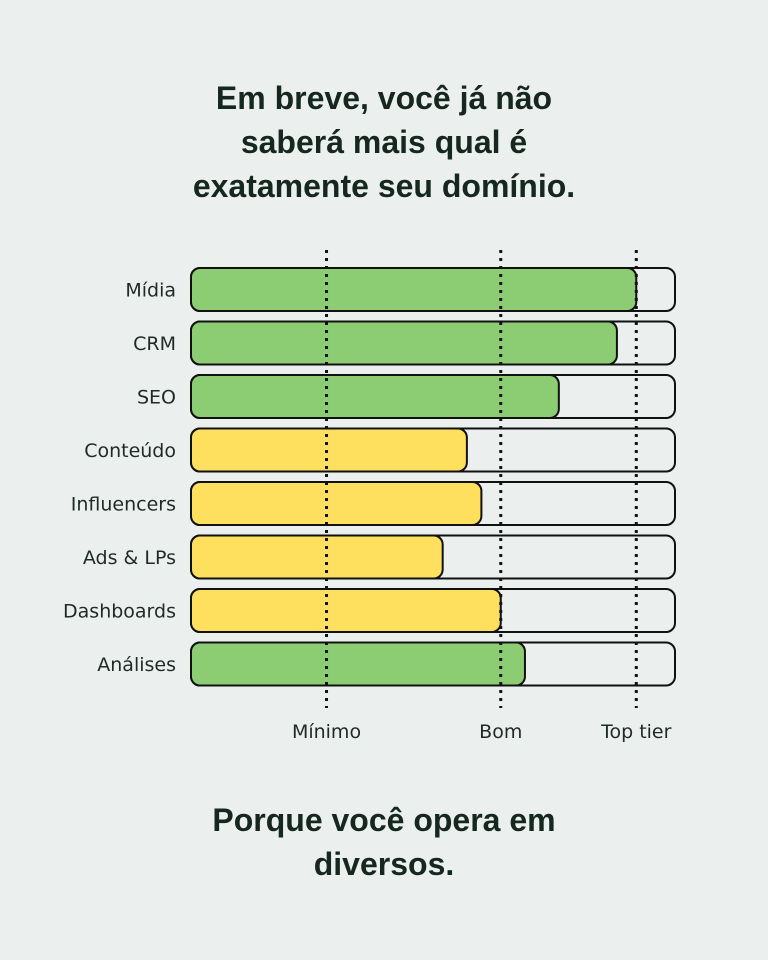 The image size is (768, 960). Describe the element at coordinates (336, 503) in the screenshot. I see `bar-influencers` at that location.